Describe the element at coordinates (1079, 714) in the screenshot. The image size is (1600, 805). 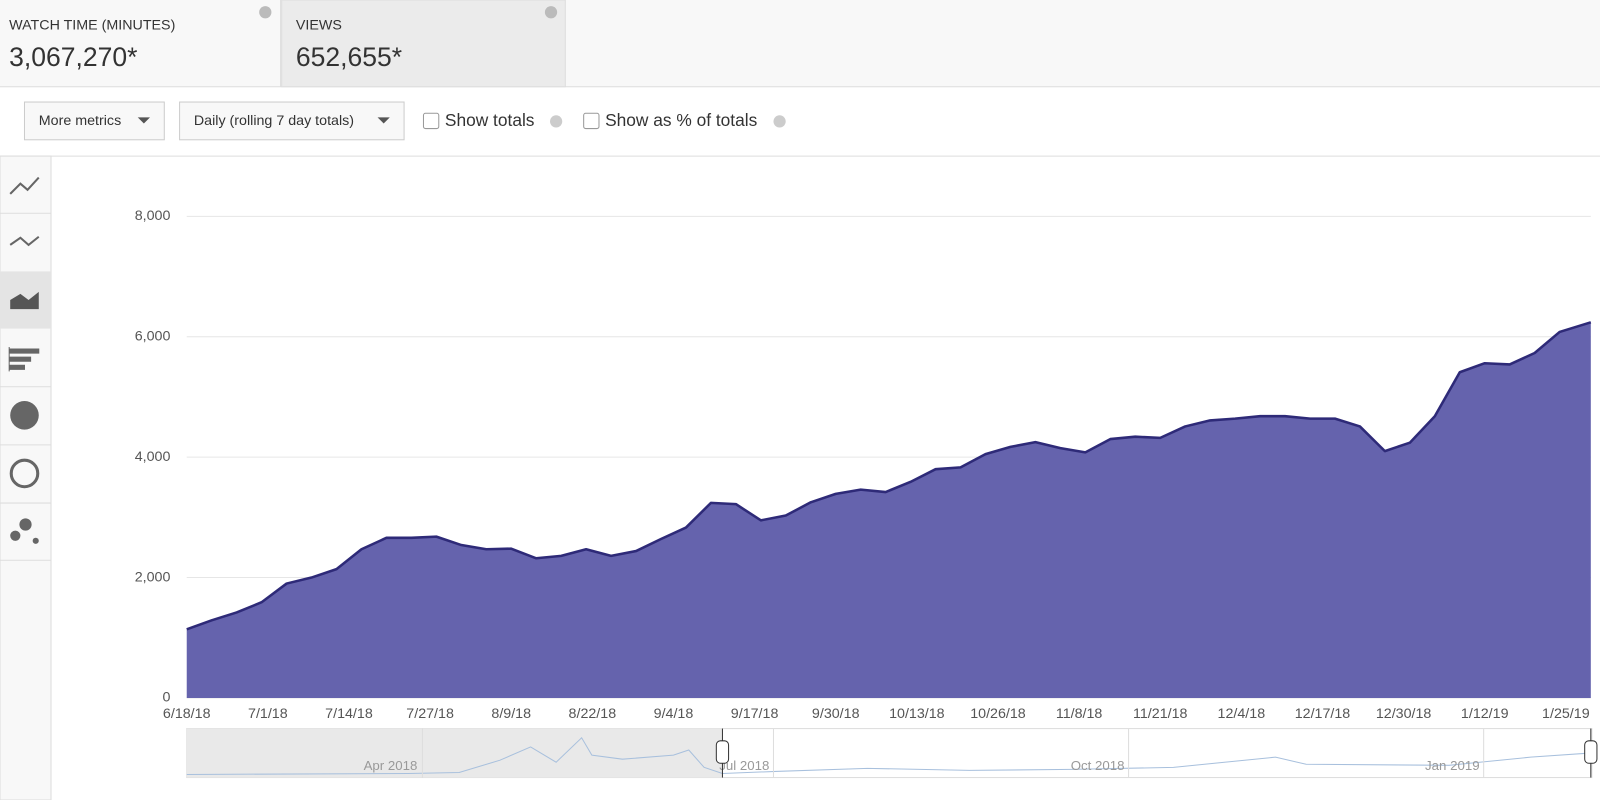
I see `x-tick-label: 11/8/18` at that location.